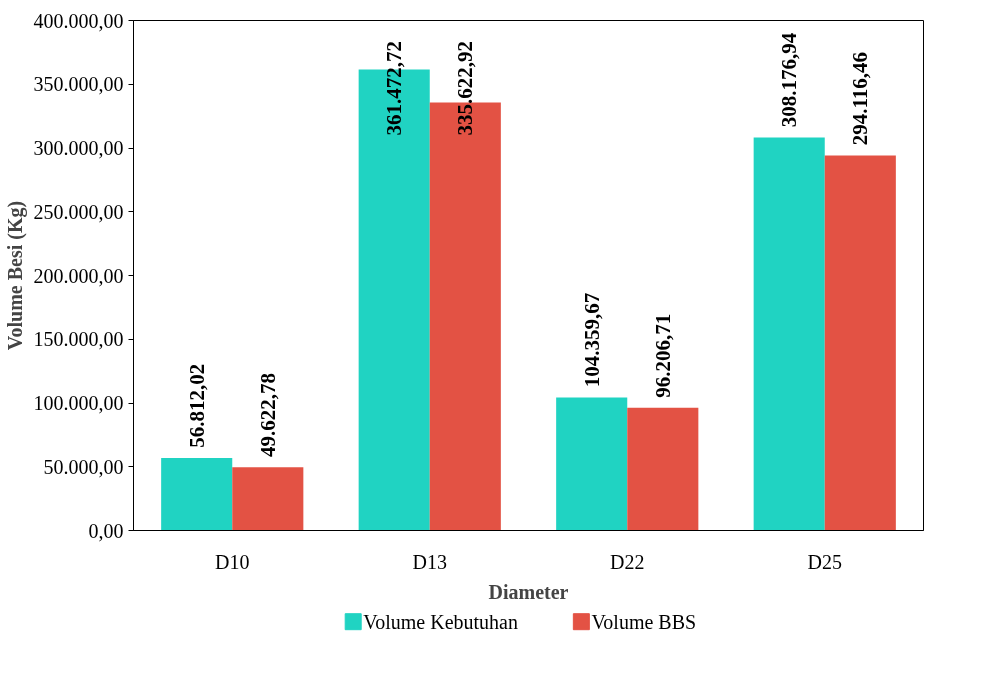 This screenshot has width=1003, height=675. What do you see at coordinates (78, 84) in the screenshot?
I see `y-tick-label: 350.000,00` at bounding box center [78, 84].